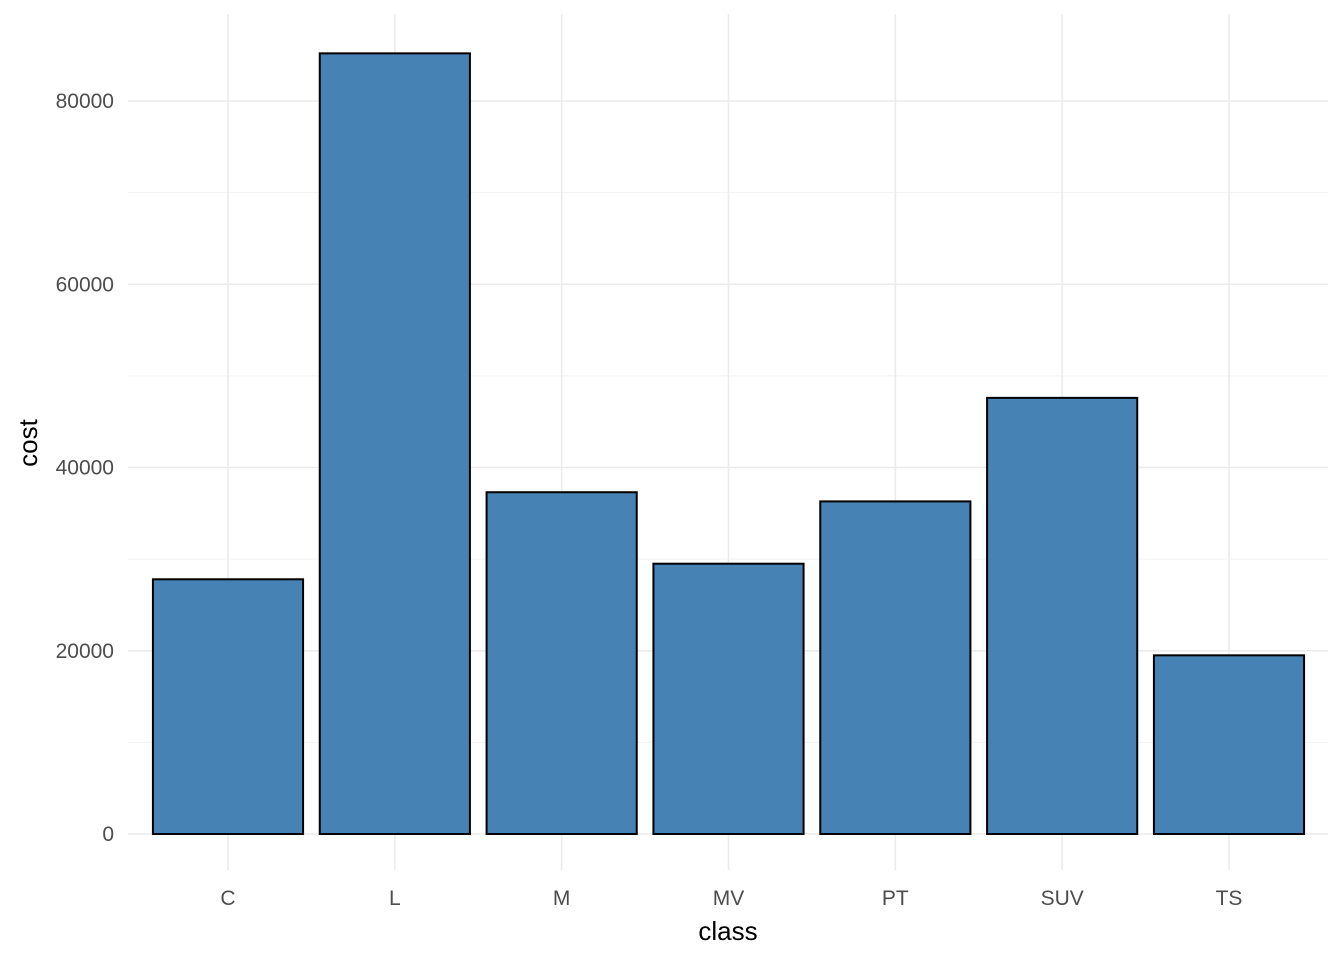 This screenshot has height=960, width=1344. Describe the element at coordinates (1062, 898) in the screenshot. I see `x-tick-label: SUV` at that location.